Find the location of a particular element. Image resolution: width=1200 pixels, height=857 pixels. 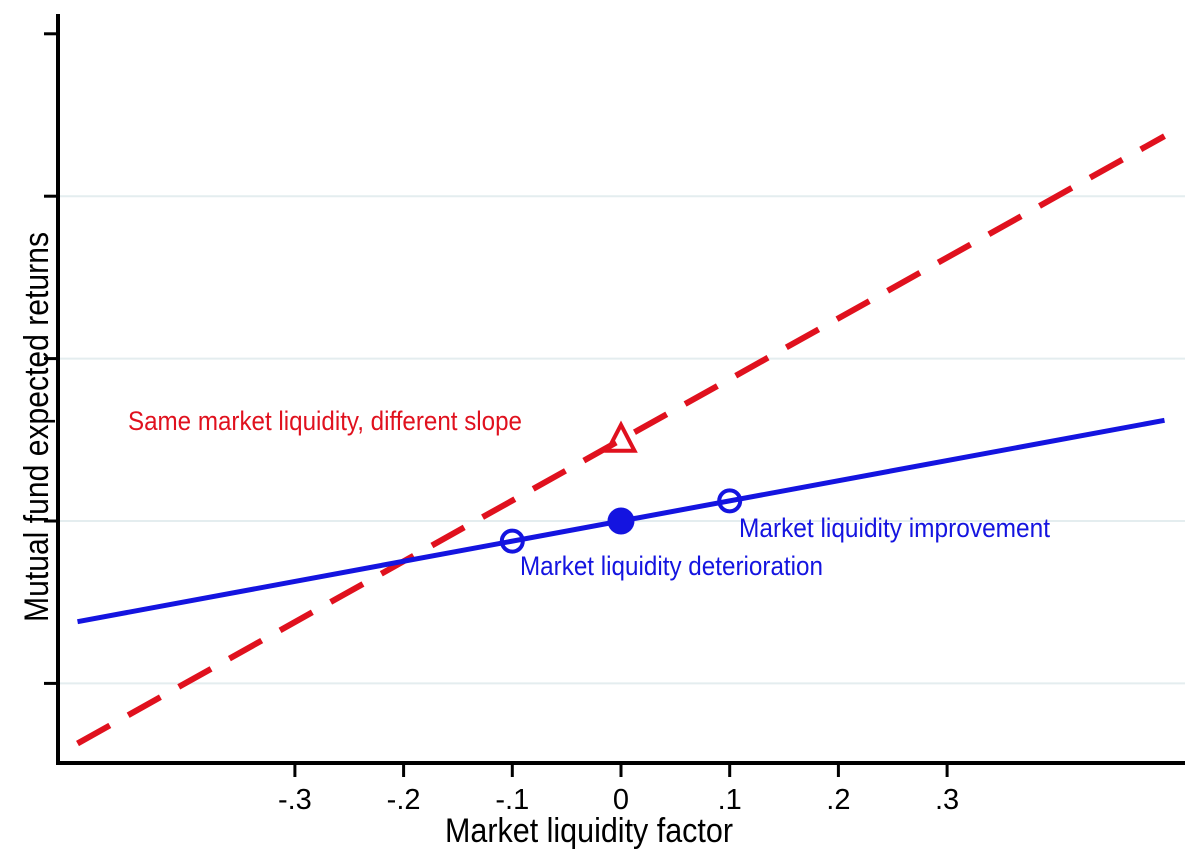

x-tick-label: -.1 is located at coordinates (512, 800).